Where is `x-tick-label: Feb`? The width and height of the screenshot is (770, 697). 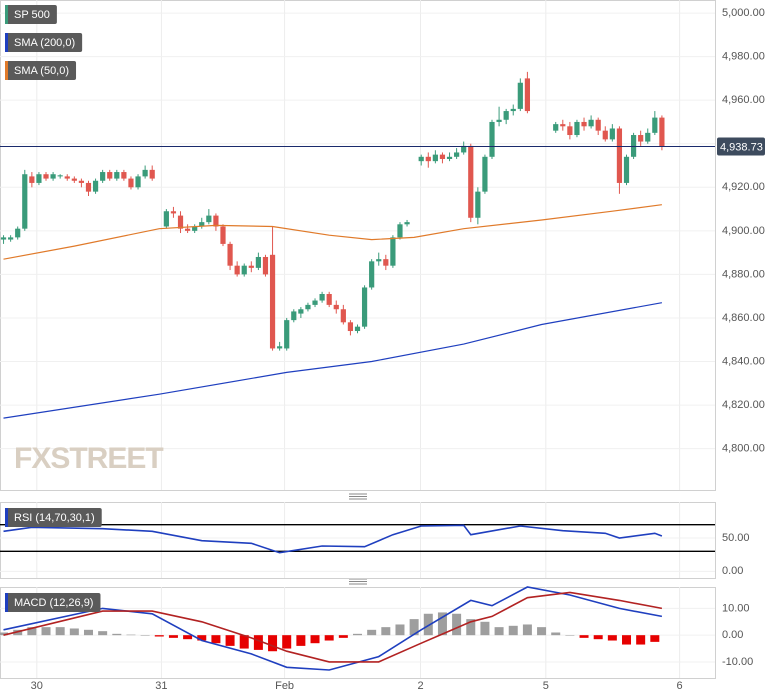
x-tick-label: Feb is located at coordinates (284, 686).